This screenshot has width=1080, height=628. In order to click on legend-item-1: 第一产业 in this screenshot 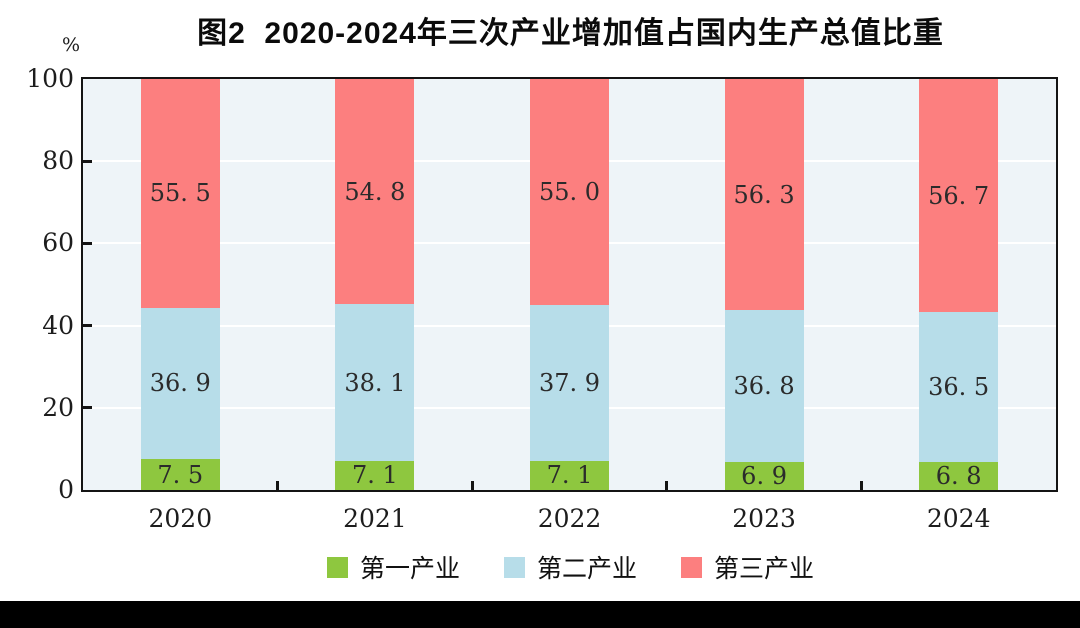, I will do `click(393, 567)`.